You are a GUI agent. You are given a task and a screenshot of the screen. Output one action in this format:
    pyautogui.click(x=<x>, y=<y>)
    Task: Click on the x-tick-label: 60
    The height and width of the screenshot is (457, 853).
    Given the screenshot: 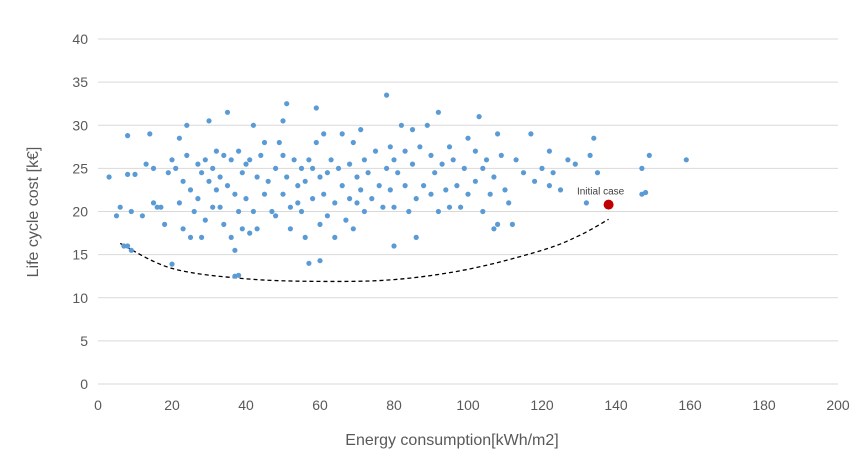 What is the action you would take?
    pyautogui.click(x=320, y=405)
    